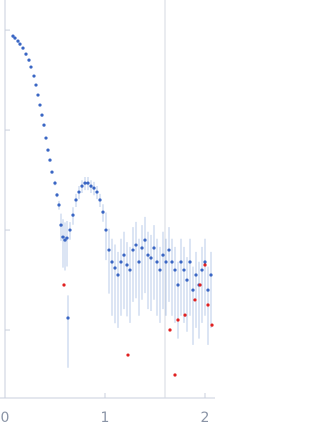  I want to click on x-tick-label: 0, so click(5, 418).